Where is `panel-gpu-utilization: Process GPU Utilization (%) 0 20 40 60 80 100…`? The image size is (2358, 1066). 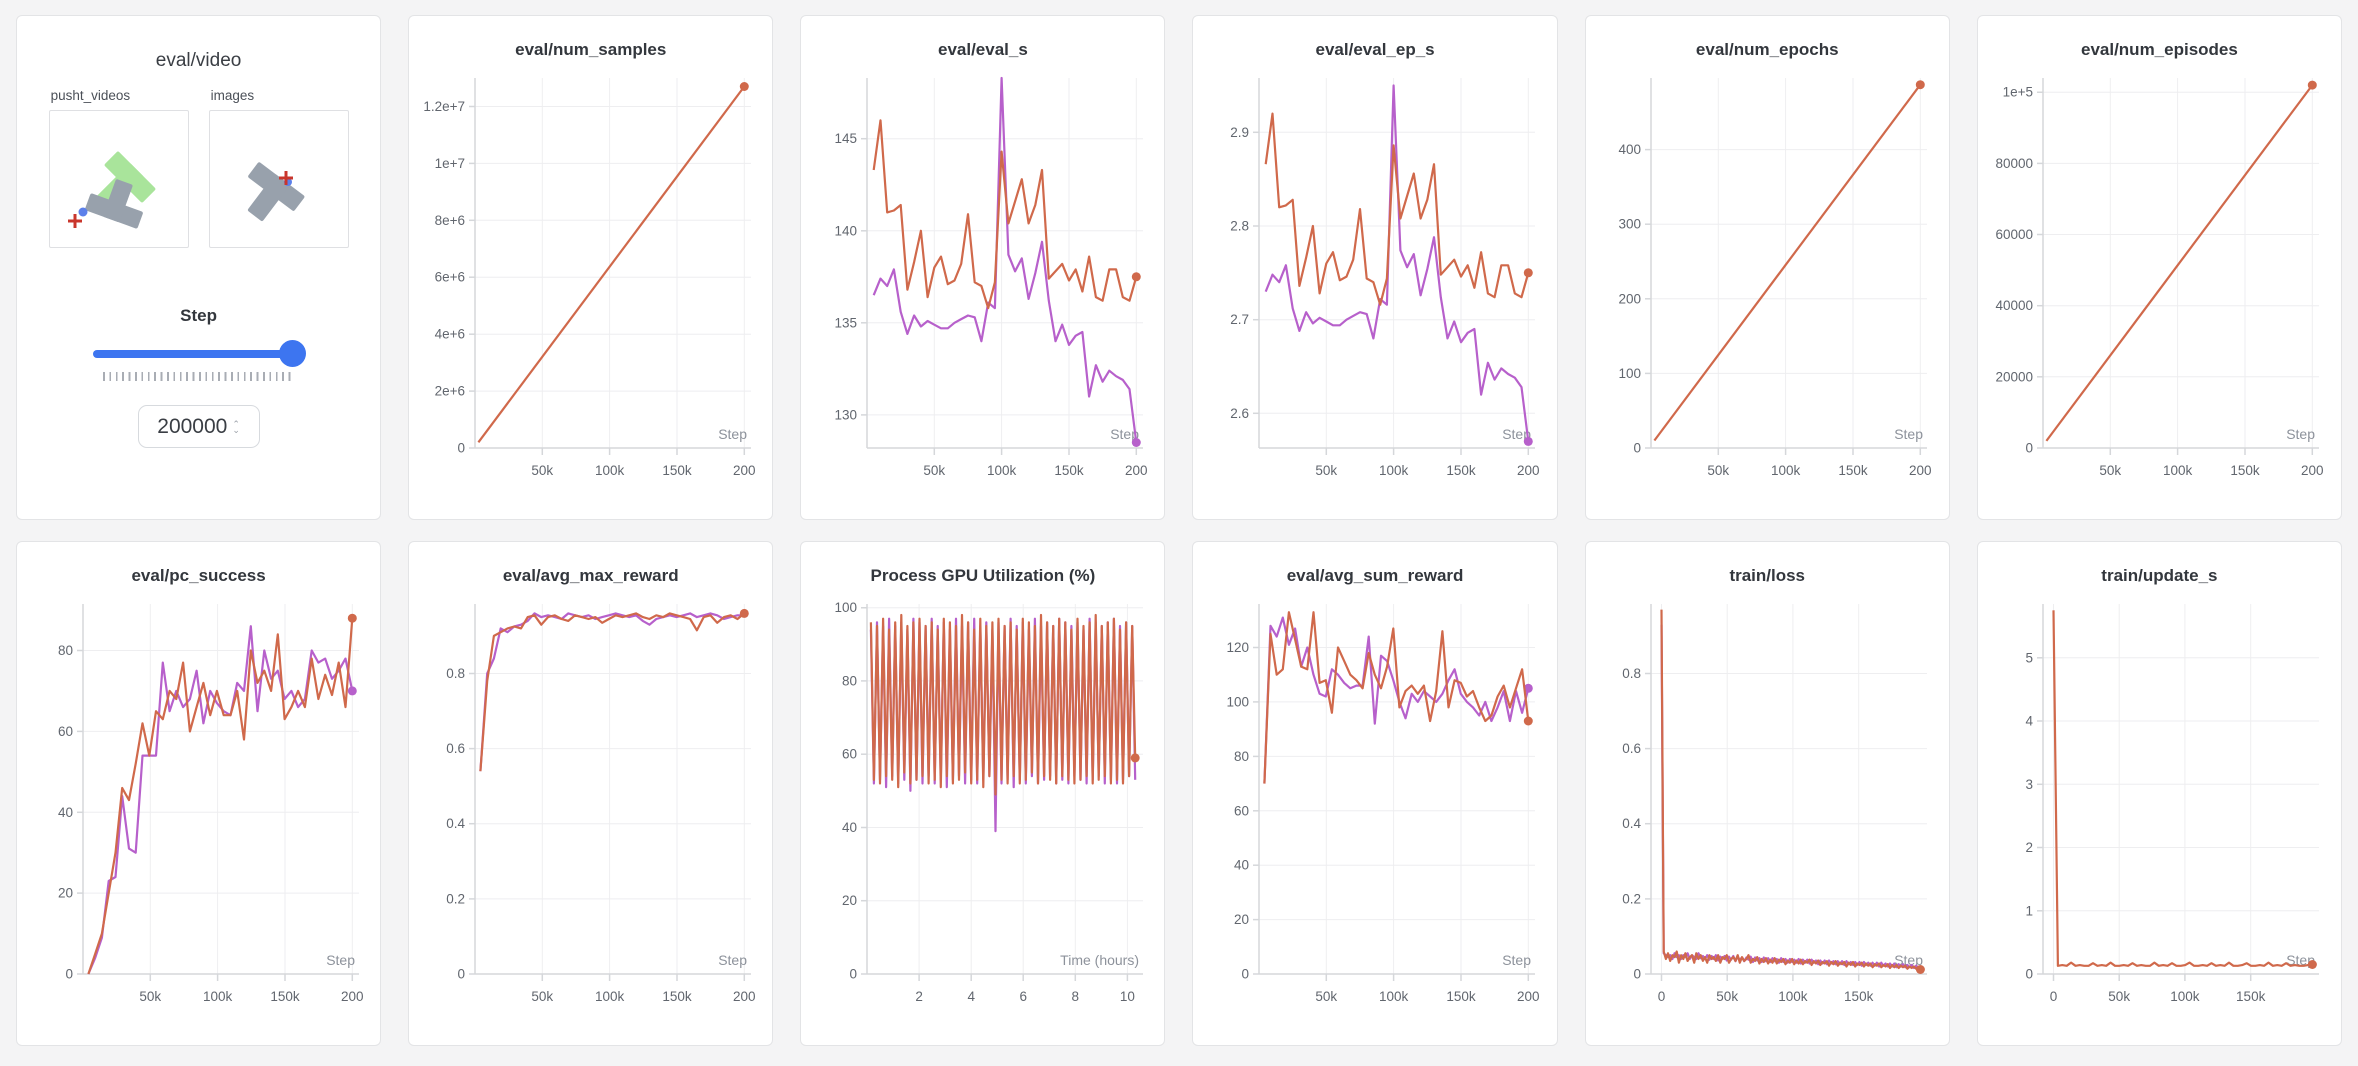 panel-gpu-utilization: Process GPU Utilization (%) 0 20 40 60 80 100… is located at coordinates (983, 793).